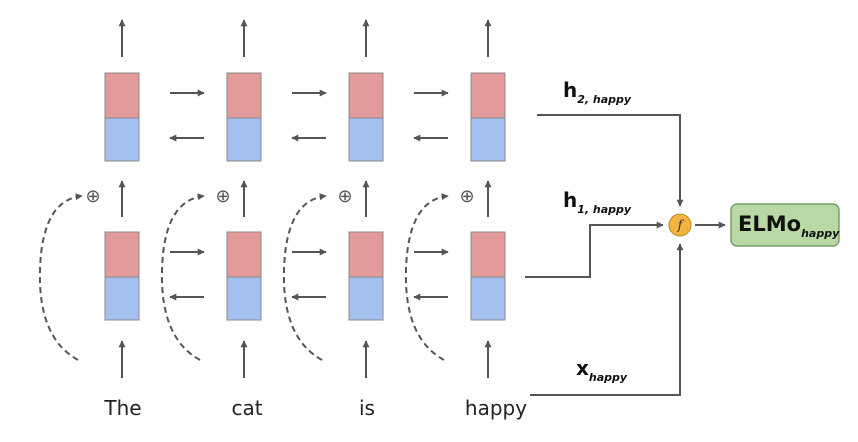 The image size is (858, 442). What do you see at coordinates (366, 276) in the screenshot?
I see `layer1-cell-is` at bounding box center [366, 276].